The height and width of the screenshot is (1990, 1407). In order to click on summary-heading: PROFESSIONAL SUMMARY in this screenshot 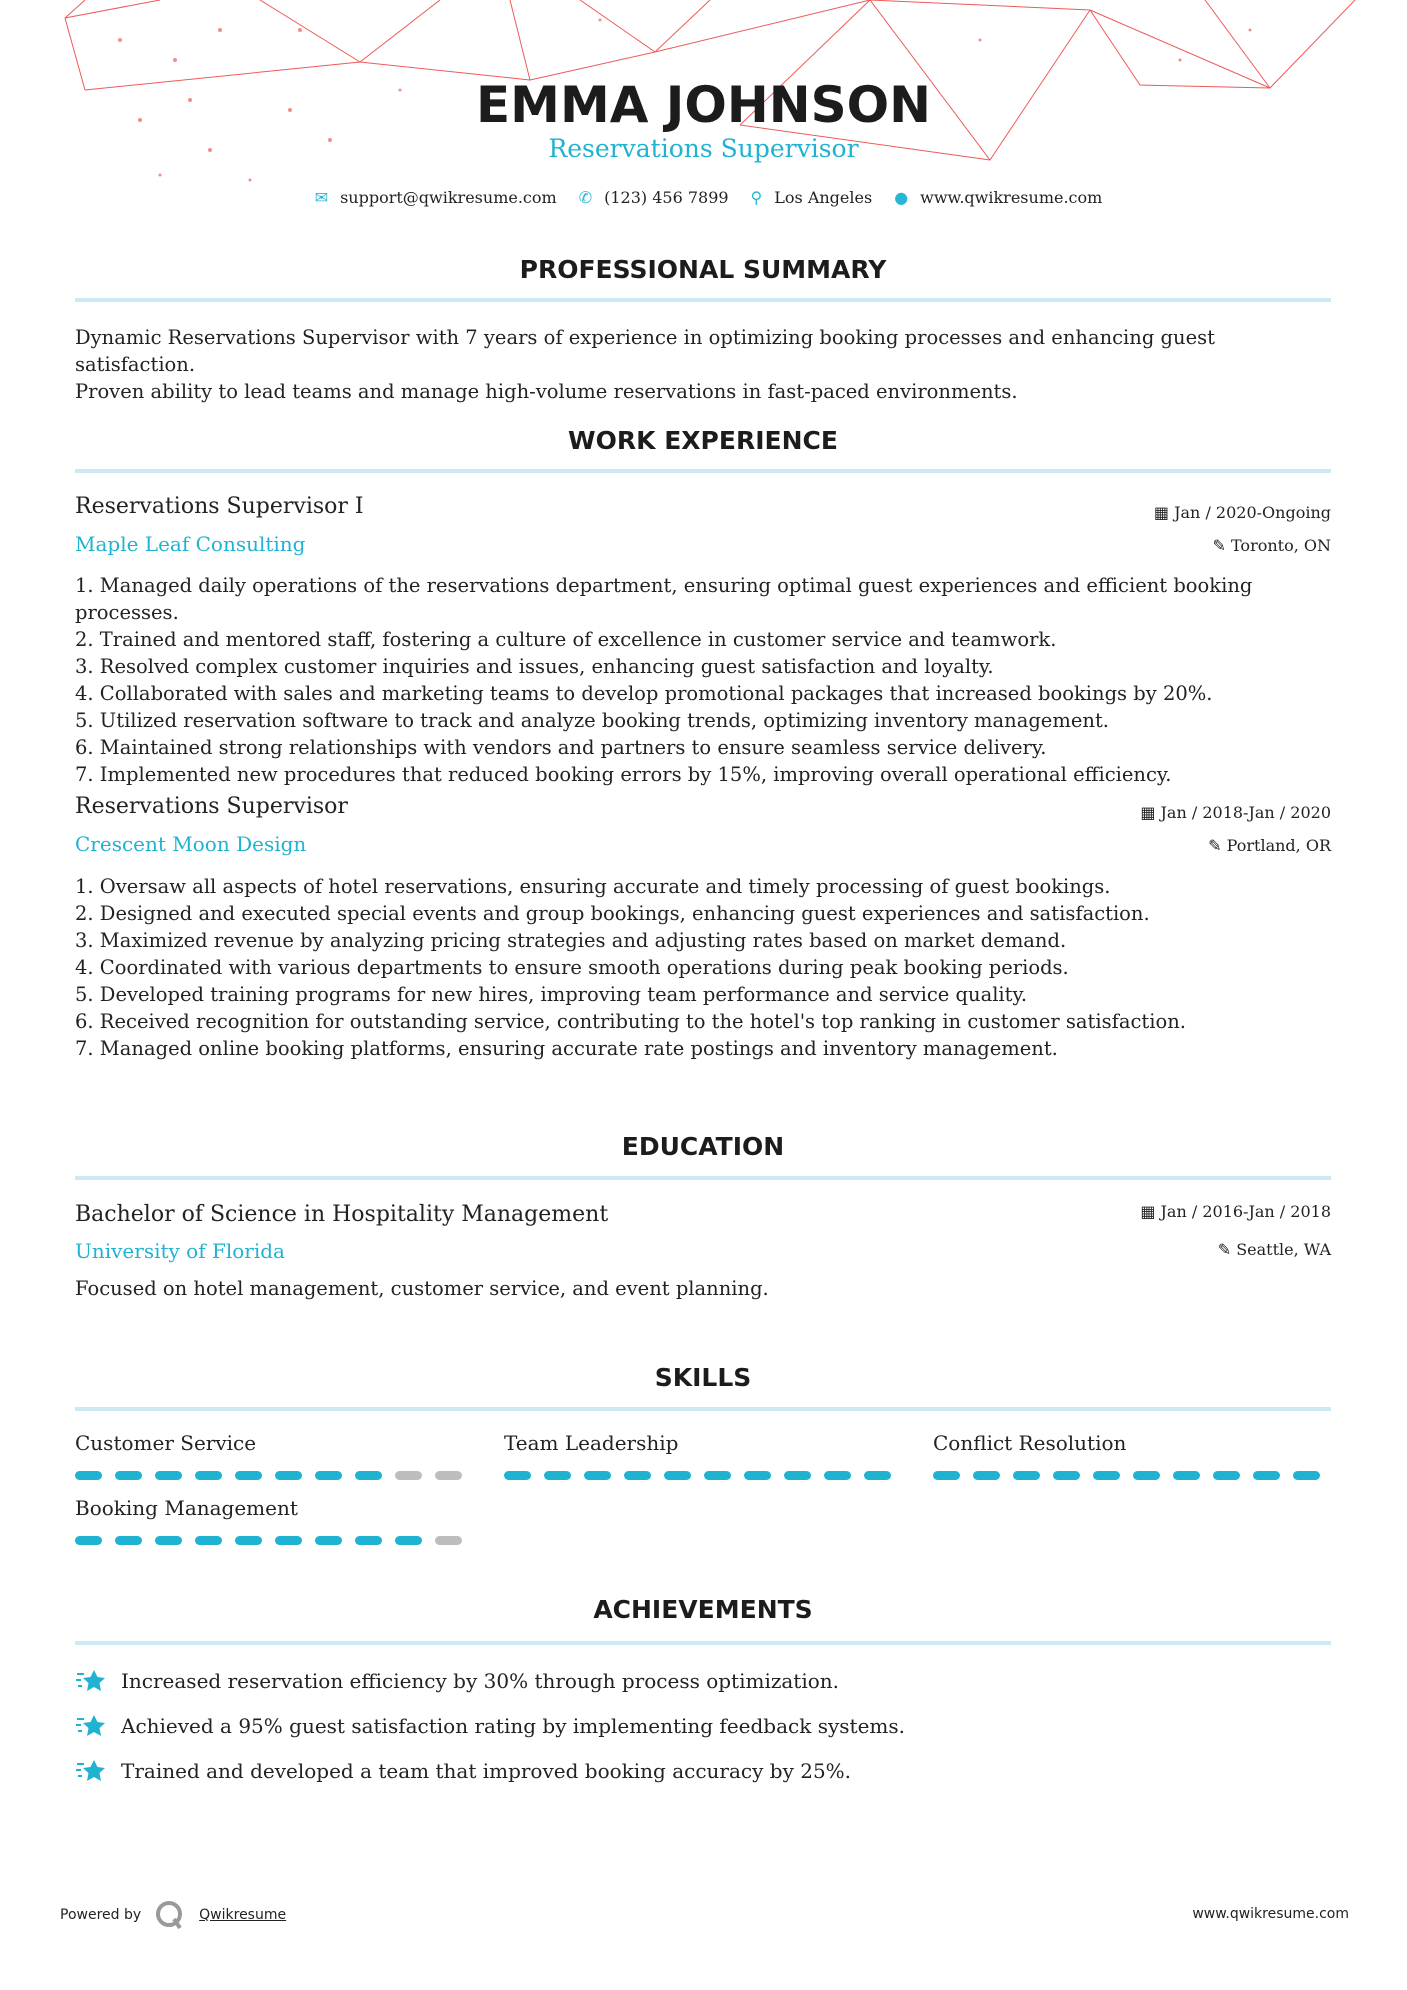, I will do `click(703, 269)`.